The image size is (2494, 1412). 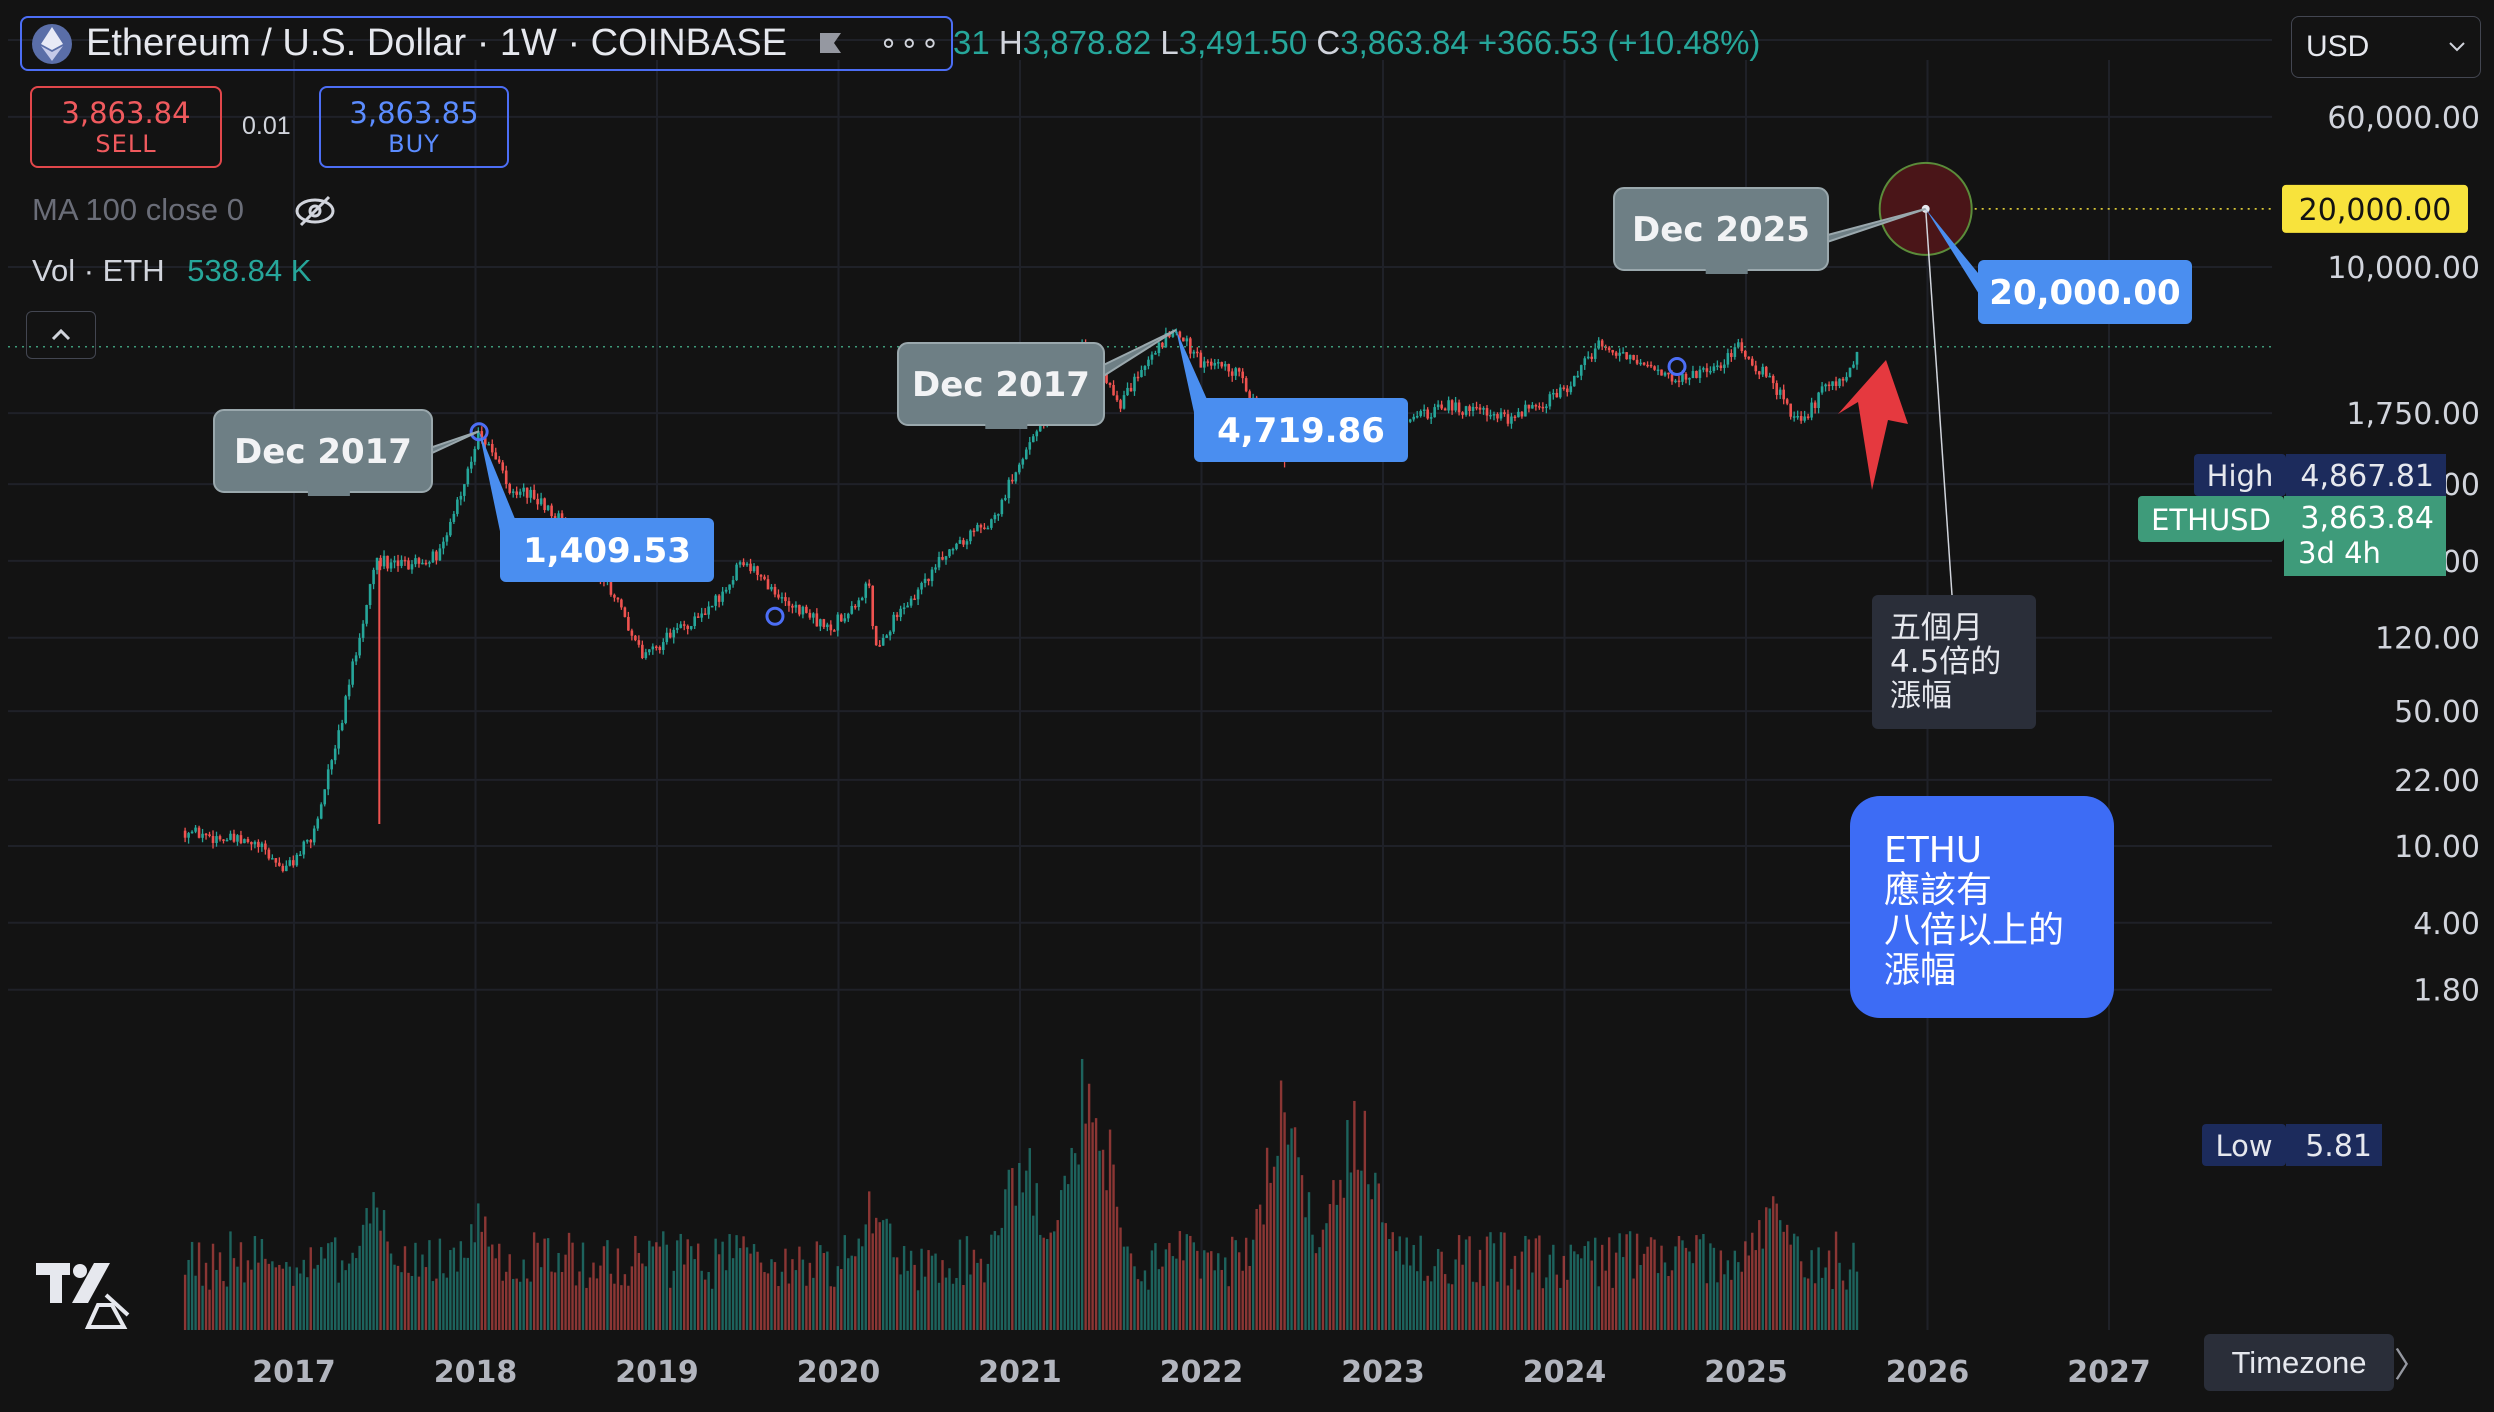 What do you see at coordinates (2109, 1372) in the screenshot?
I see `time-axis-tick: 2027` at bounding box center [2109, 1372].